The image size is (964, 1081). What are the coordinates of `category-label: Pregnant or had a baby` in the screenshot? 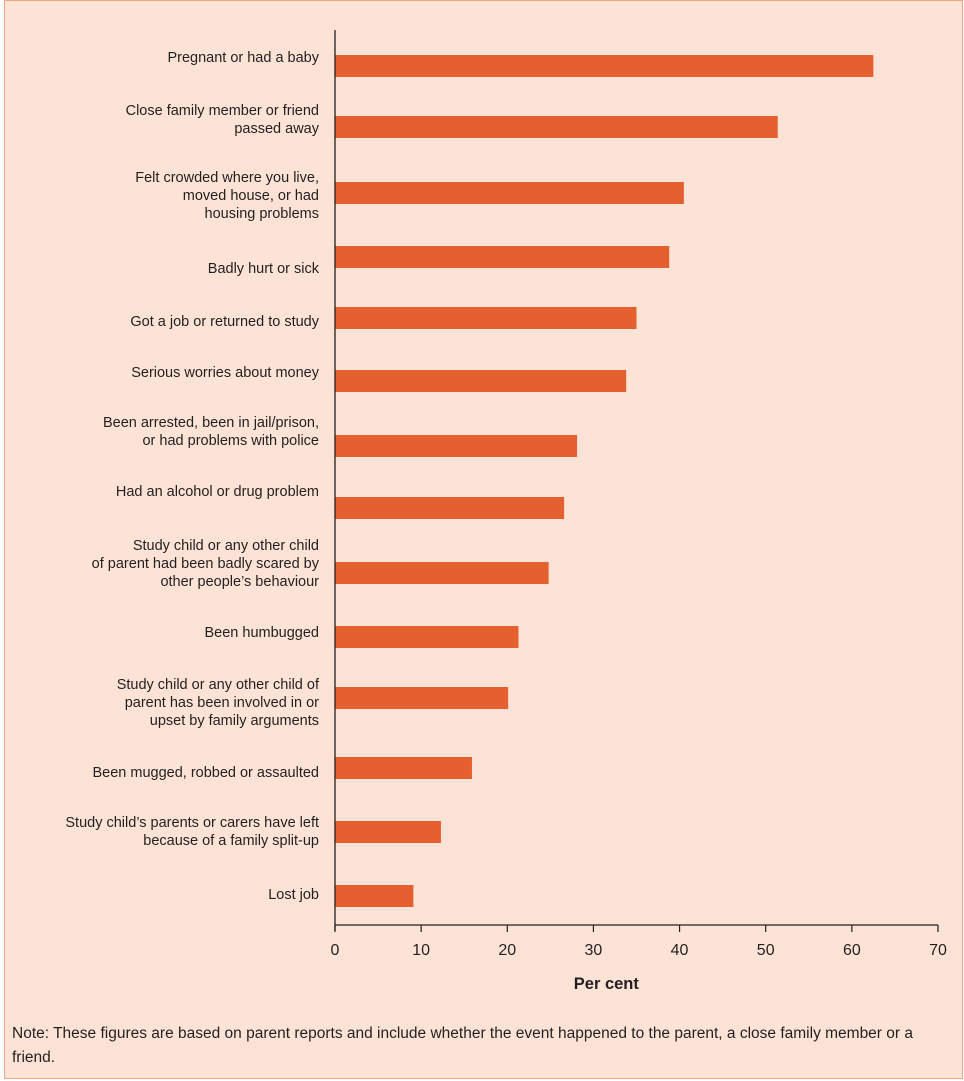 It's located at (243, 58).